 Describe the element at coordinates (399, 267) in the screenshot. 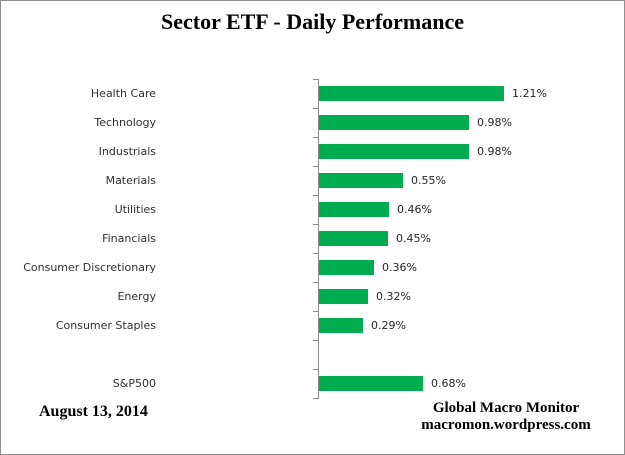

I see `value-label: 0.36%` at that location.